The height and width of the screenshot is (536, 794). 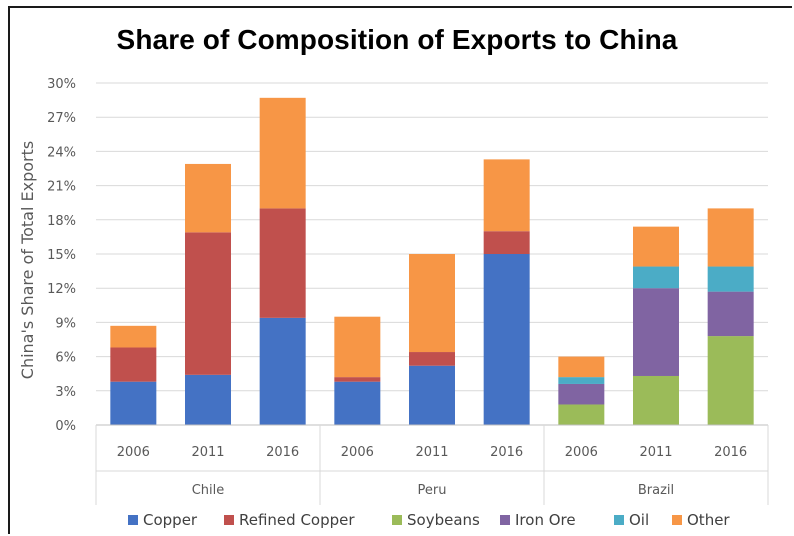 What do you see at coordinates (170, 520) in the screenshot?
I see `legend-label: Copper` at bounding box center [170, 520].